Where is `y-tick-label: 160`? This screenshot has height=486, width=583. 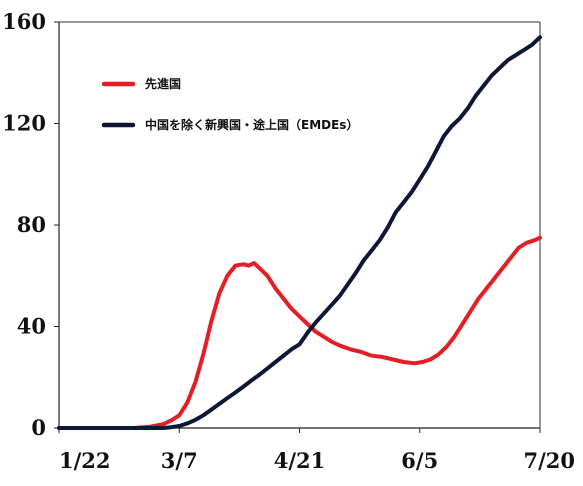 y-tick-label: 160 is located at coordinates (24, 21).